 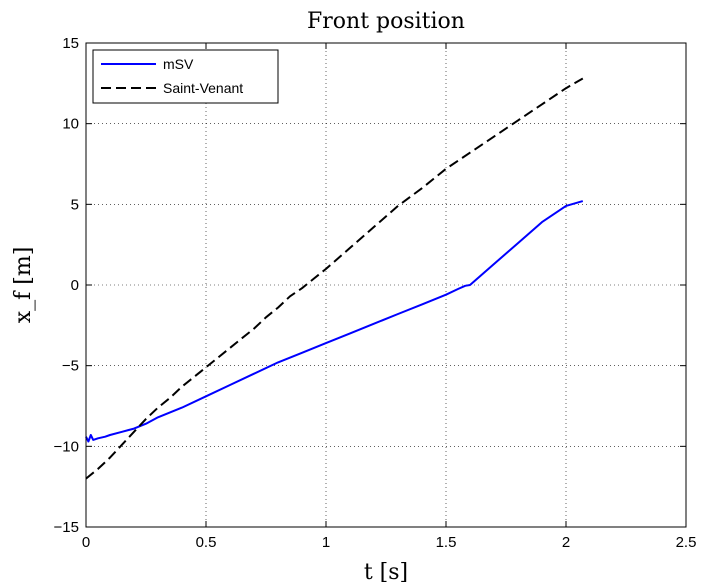 I want to click on chart-title: Front position, so click(x=386, y=21).